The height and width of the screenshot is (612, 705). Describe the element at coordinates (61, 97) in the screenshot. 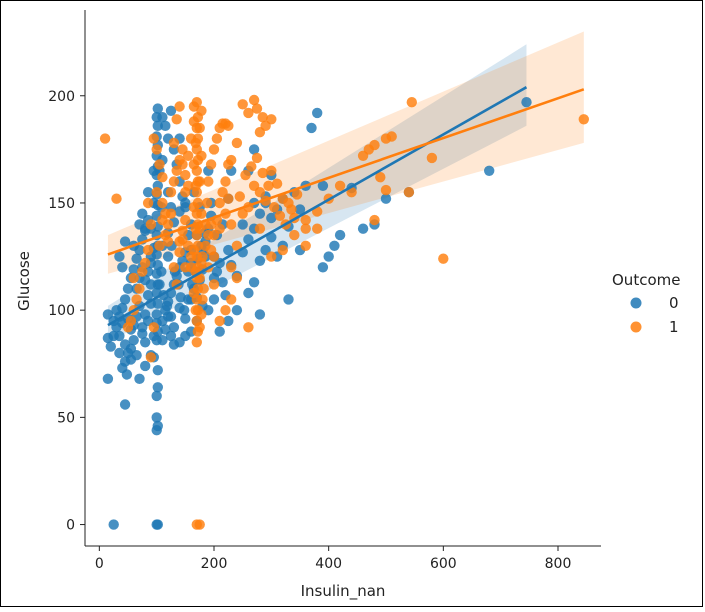

I see `y-tick-label: 200` at that location.